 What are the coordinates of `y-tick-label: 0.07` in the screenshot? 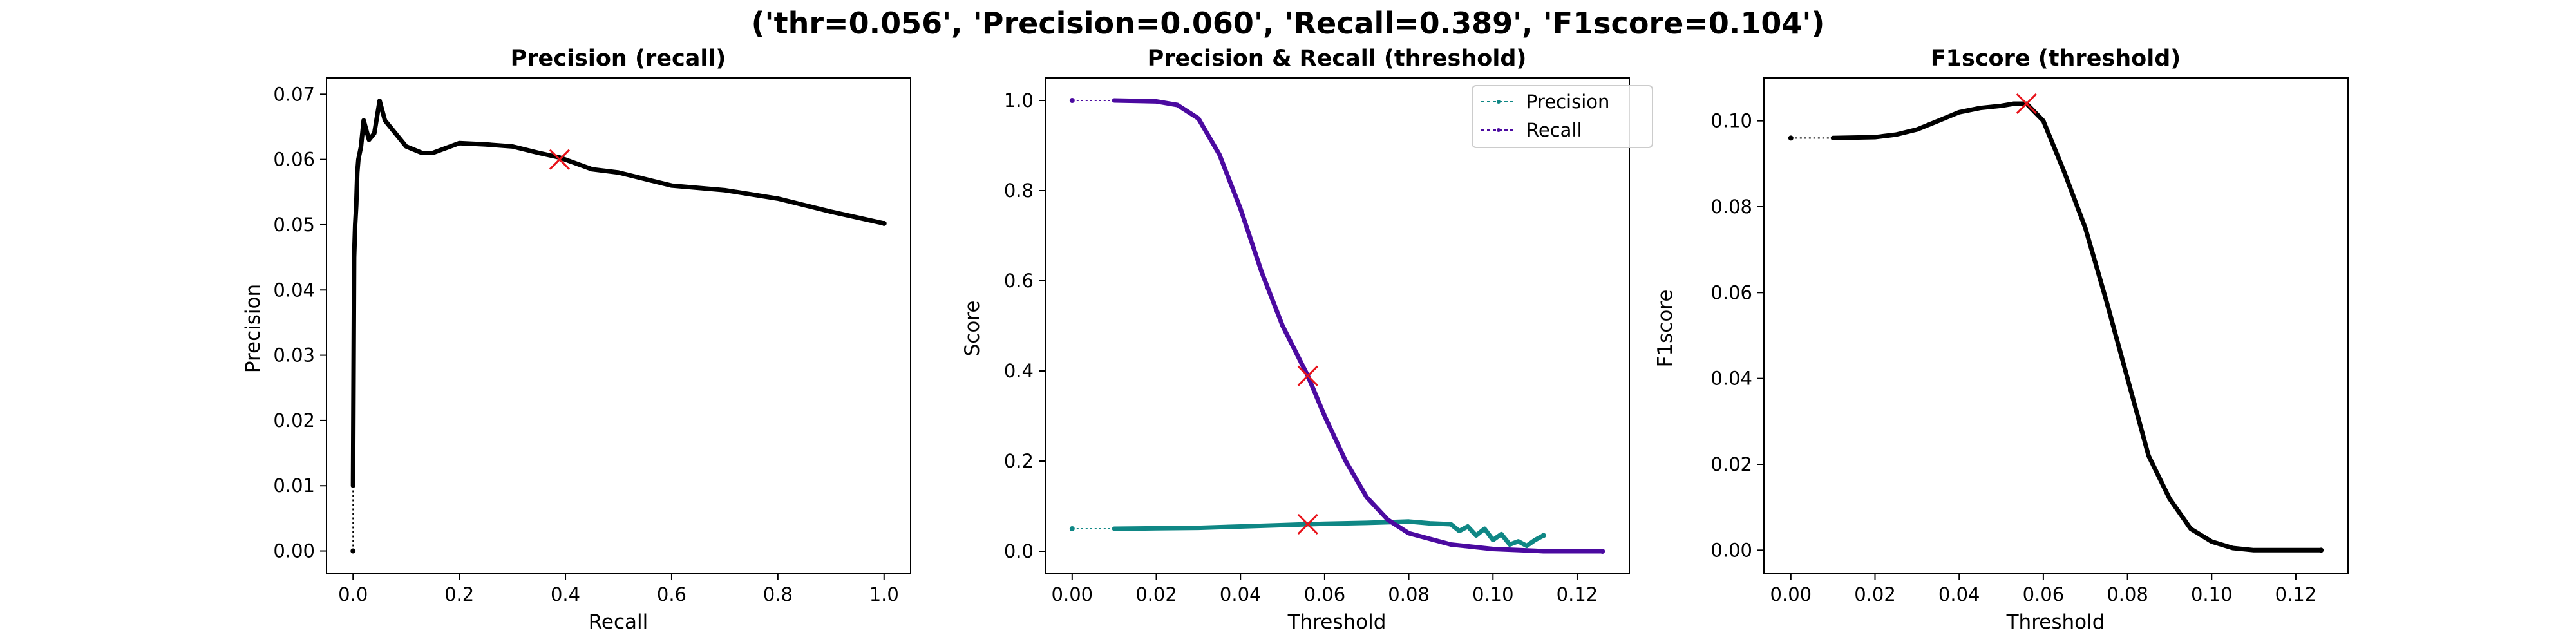 It's located at (294, 94).